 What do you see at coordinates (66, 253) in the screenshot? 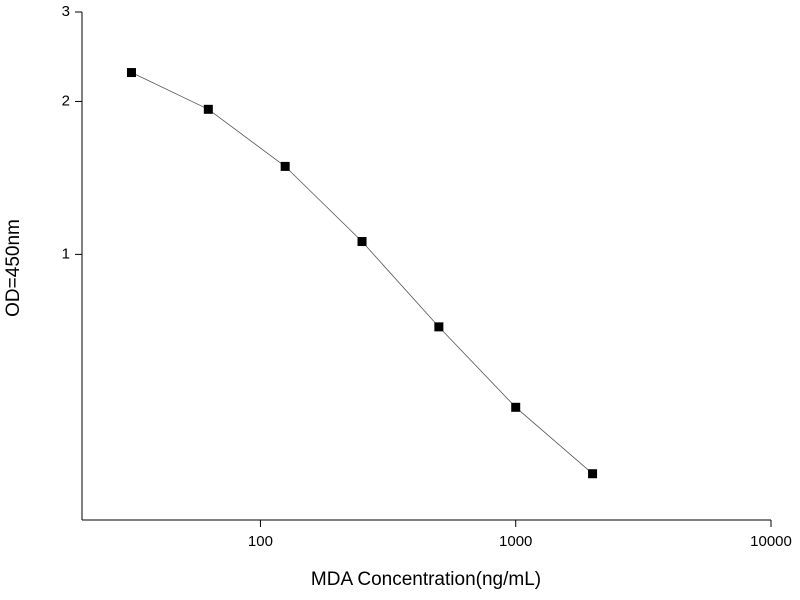
I see `y-tick-label: 1` at bounding box center [66, 253].